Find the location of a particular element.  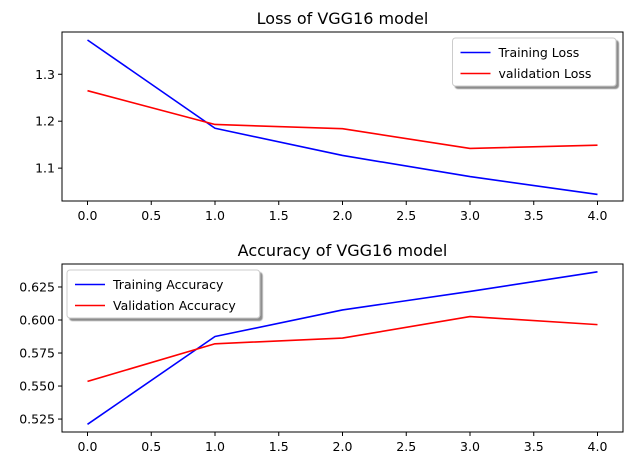

loss-x-tick-label: 4.0 is located at coordinates (598, 215).